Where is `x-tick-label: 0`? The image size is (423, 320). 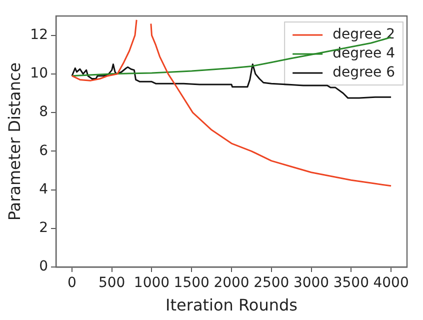 x-tick-label: 0 is located at coordinates (72, 283).